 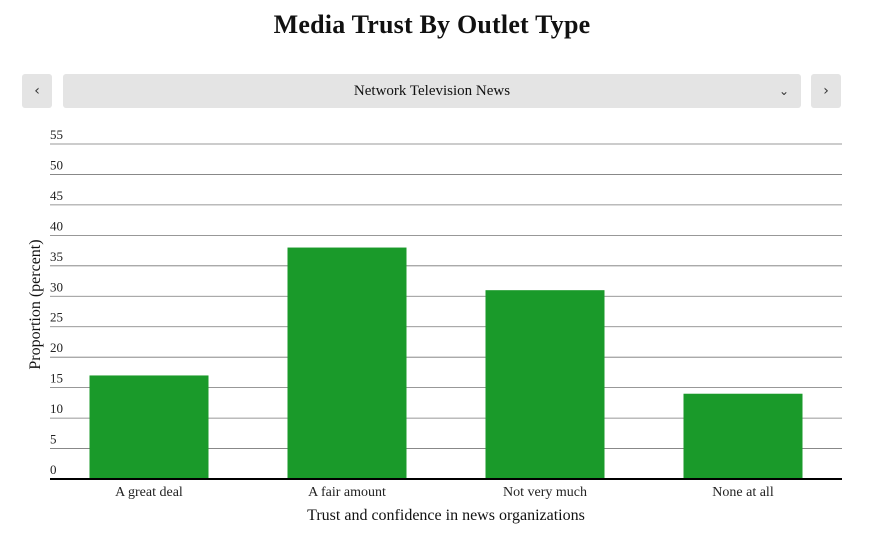 I want to click on outlet-type-select: Network Television News ⌄, so click(x=432, y=91).